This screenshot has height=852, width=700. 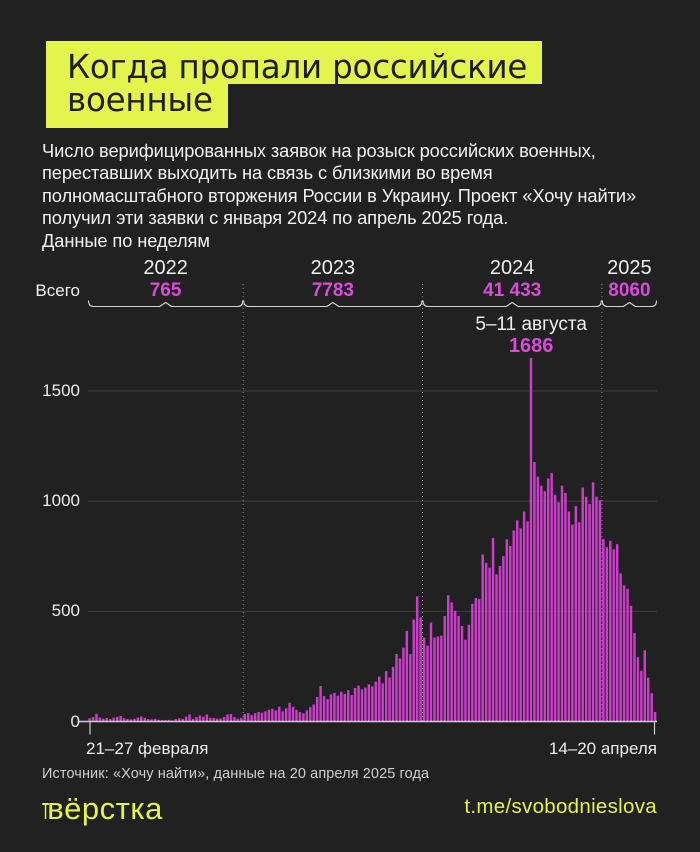 I want to click on year-label-2022: 2022, so click(x=165, y=268).